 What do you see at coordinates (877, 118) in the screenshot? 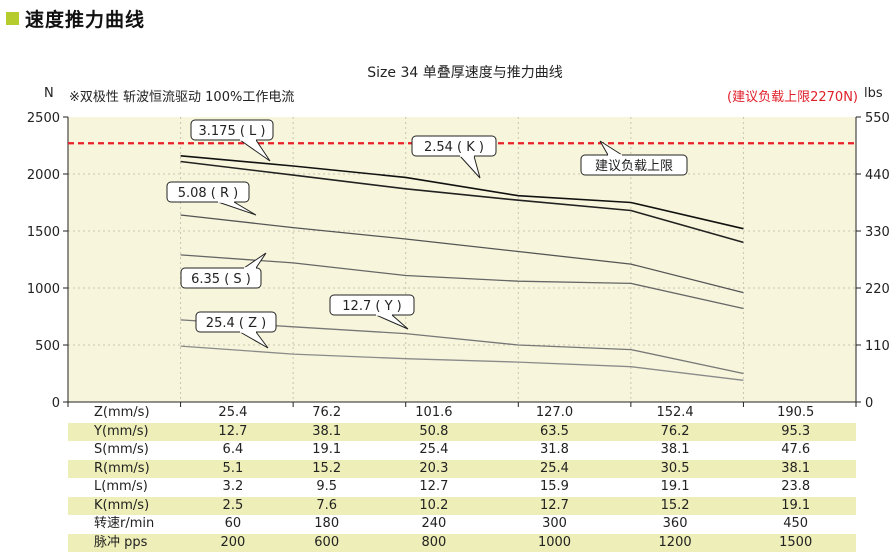
I see `y-tick-label-right: 550` at bounding box center [877, 118].